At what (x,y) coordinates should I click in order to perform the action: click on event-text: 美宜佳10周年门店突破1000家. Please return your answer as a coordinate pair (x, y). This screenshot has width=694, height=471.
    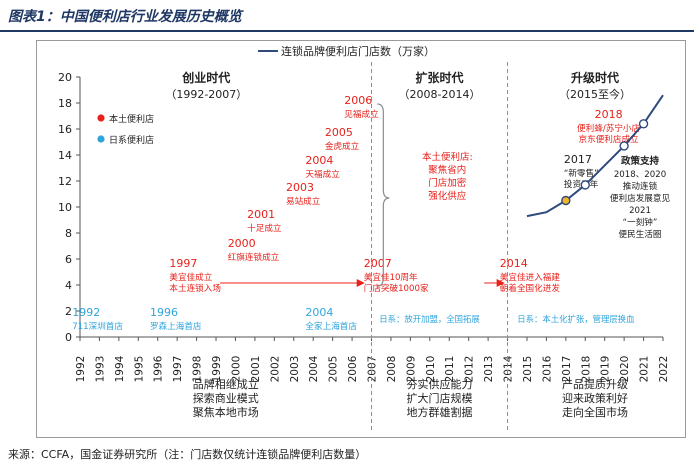
    Looking at the image, I should click on (396, 282).